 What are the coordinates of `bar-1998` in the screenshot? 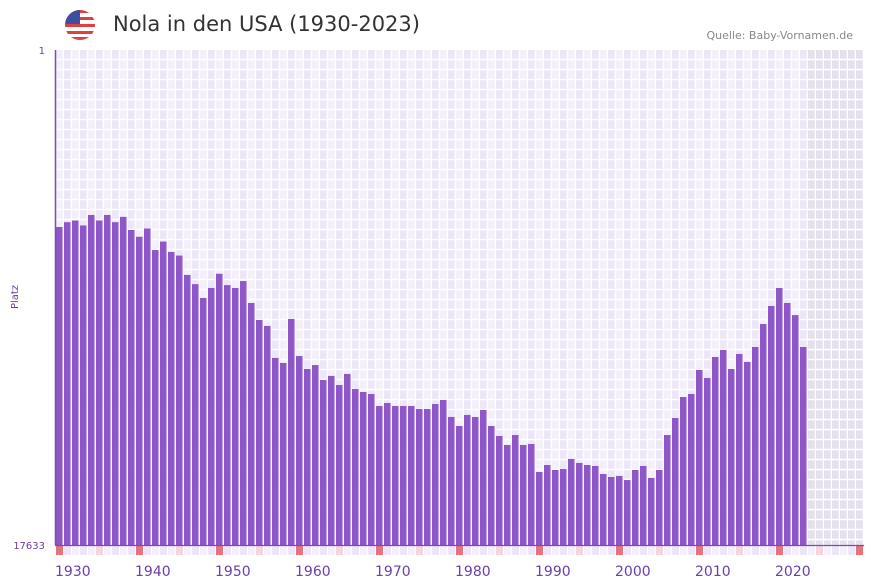 It's located at (603, 509).